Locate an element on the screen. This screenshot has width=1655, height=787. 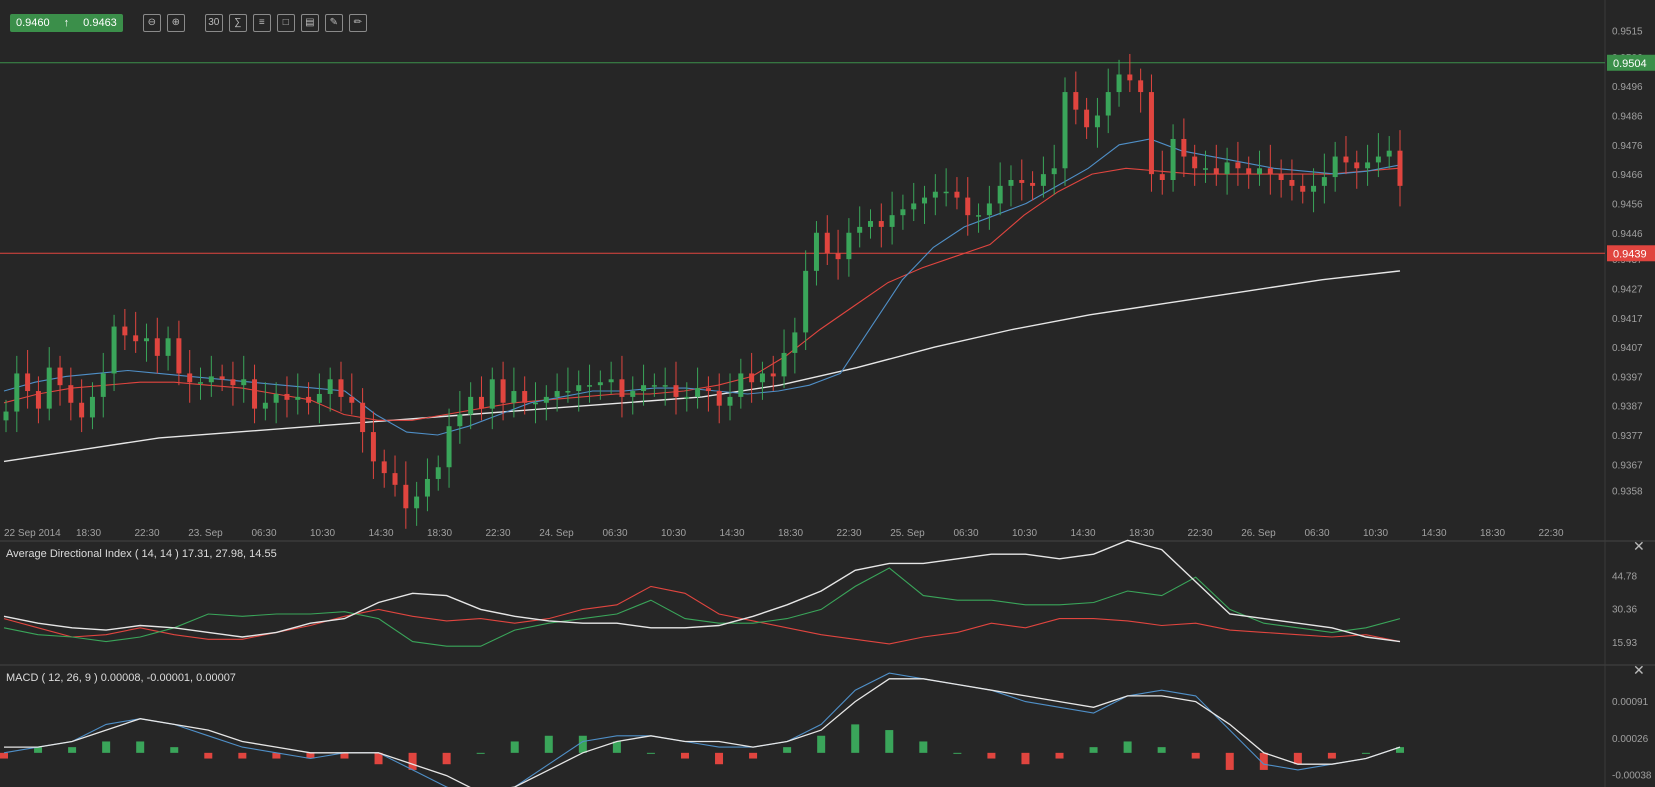
price-tick-label: 0.9515 is located at coordinates (1627, 32).